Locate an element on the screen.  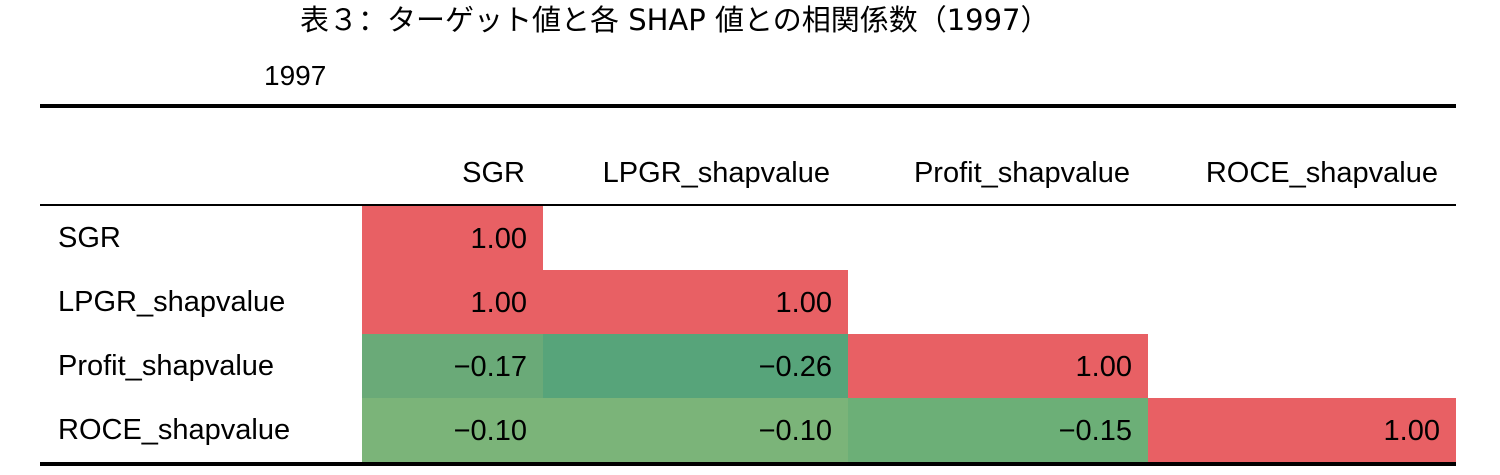
row-header: SGR is located at coordinates (89, 238).